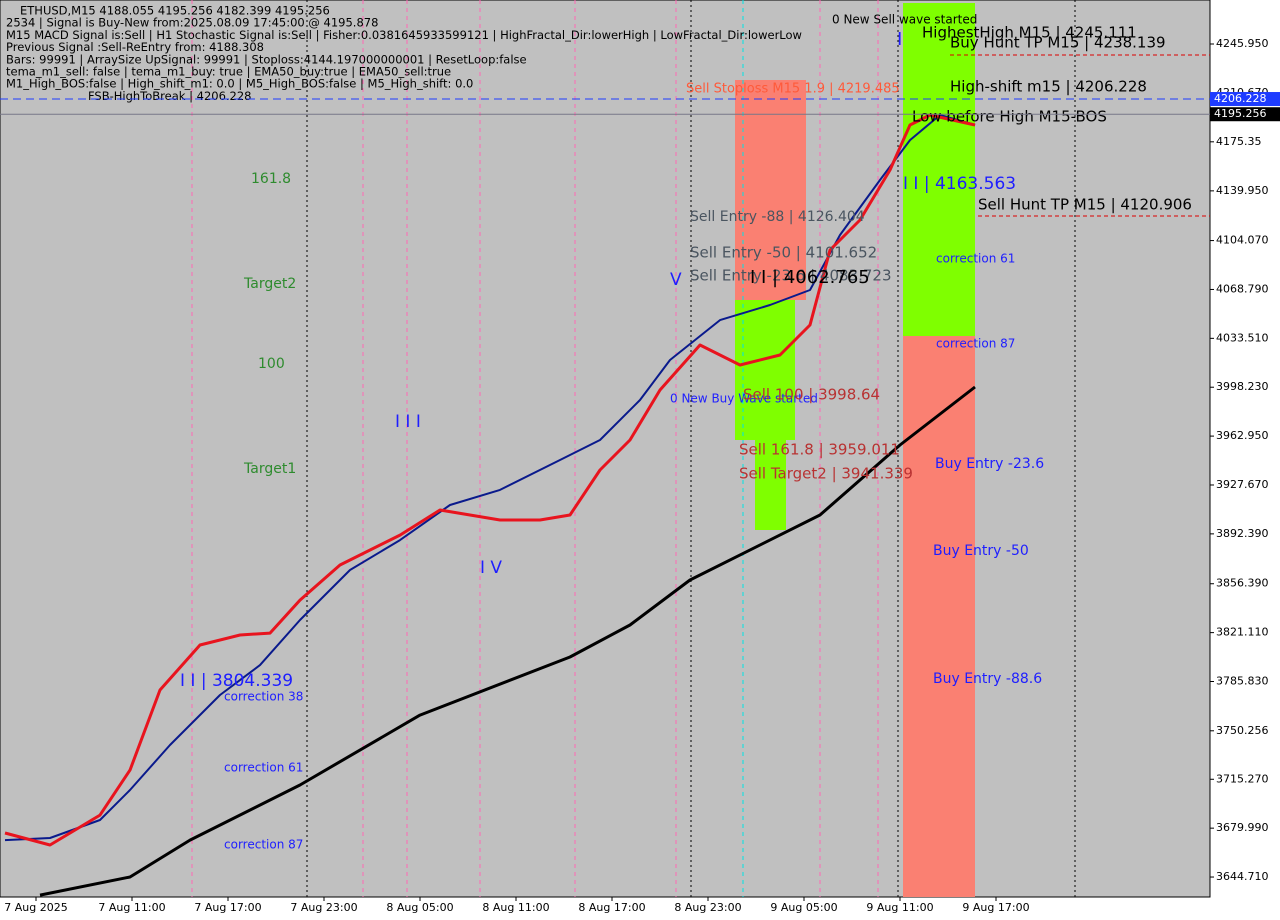 Image resolution: width=1280 pixels, height=920 pixels. What do you see at coordinates (1242, 827) in the screenshot?
I see `y-tick-label: 3679.990` at bounding box center [1242, 827].